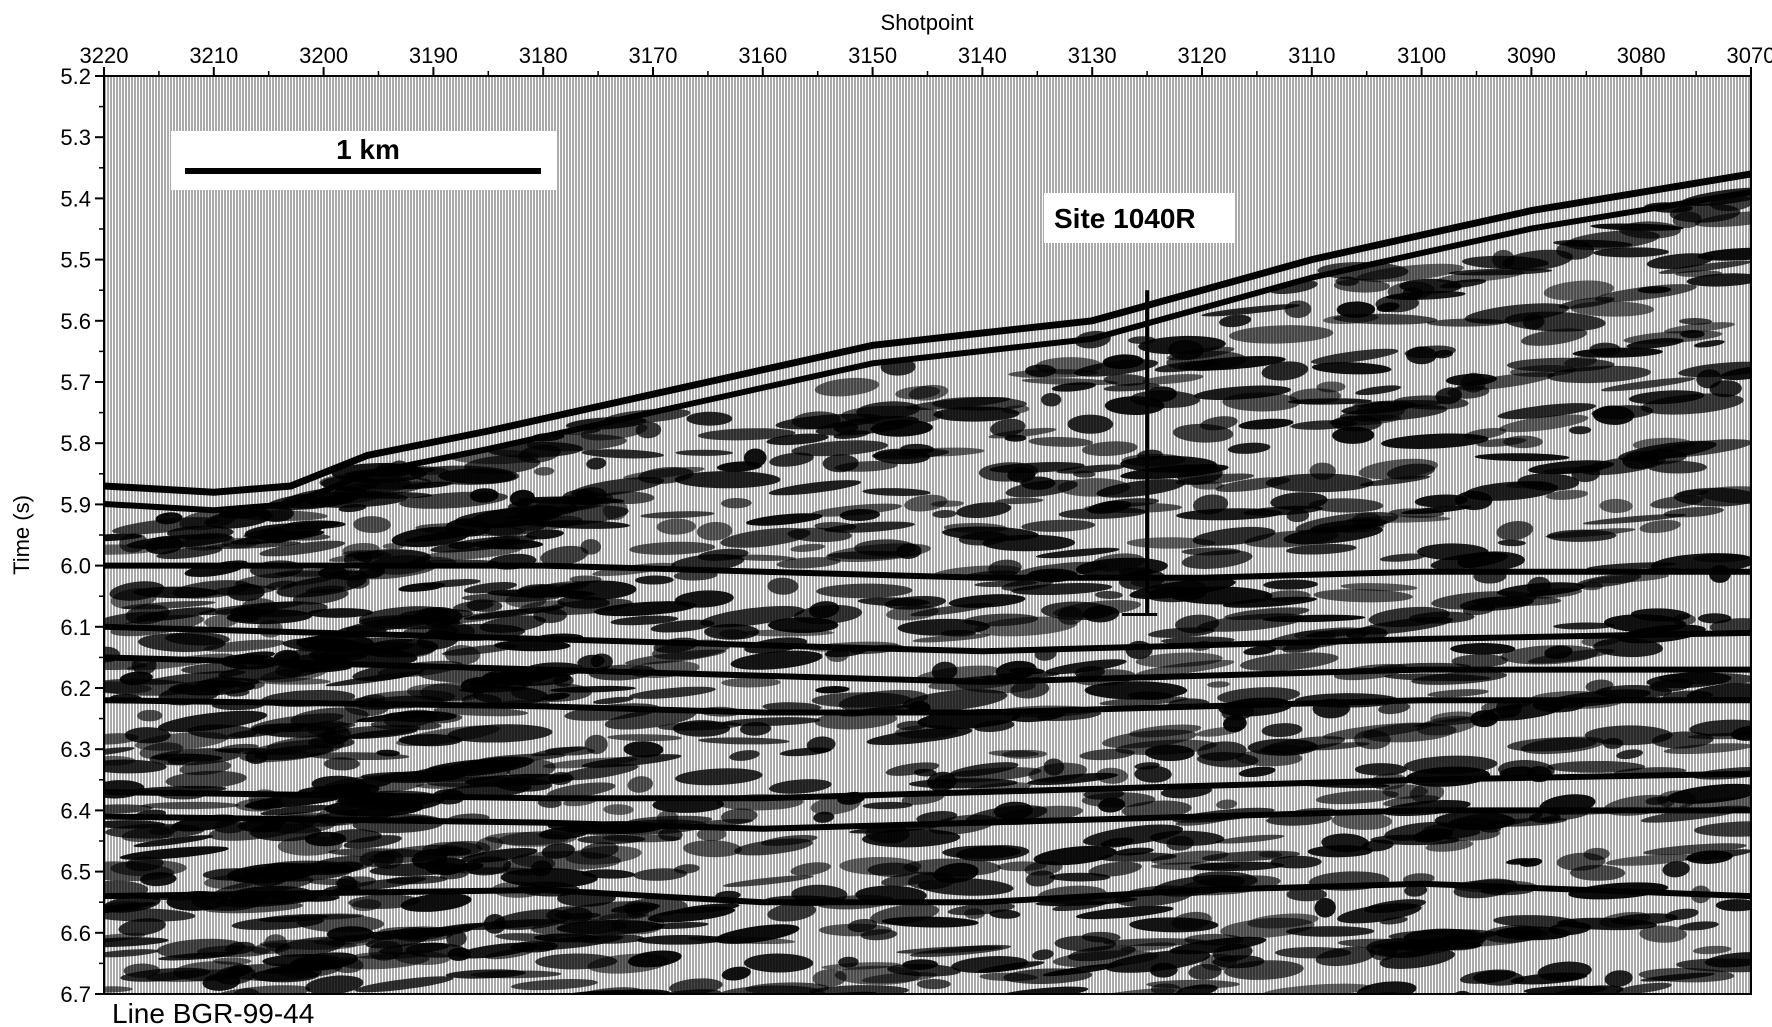 The image size is (1772, 1027). I want to click on scale-bar: 1 km, so click(364, 160).